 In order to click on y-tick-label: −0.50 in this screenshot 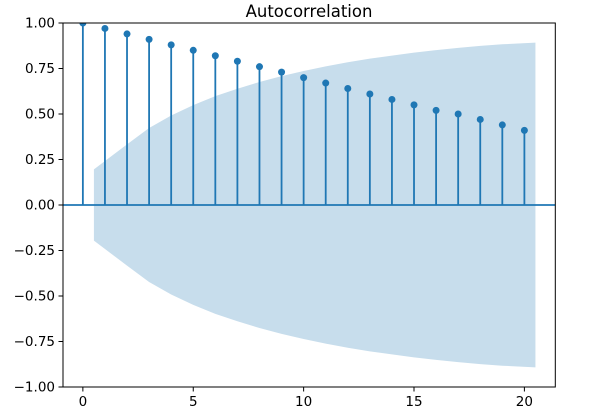, I will do `click(34, 296)`.